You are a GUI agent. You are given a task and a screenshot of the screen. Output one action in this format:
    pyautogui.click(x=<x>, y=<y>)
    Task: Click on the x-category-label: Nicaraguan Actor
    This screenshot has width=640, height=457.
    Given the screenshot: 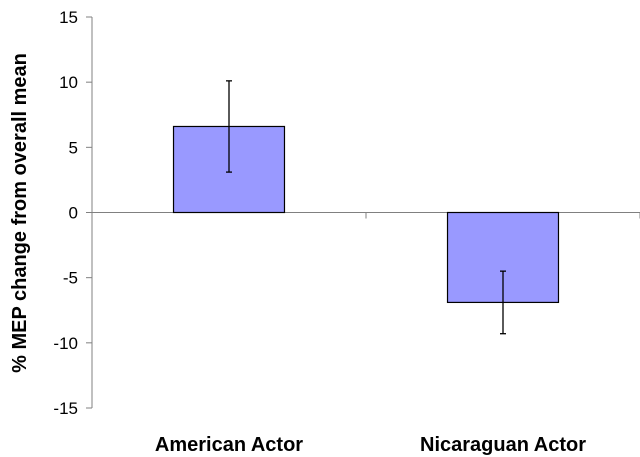 What is the action you would take?
    pyautogui.click(x=503, y=445)
    